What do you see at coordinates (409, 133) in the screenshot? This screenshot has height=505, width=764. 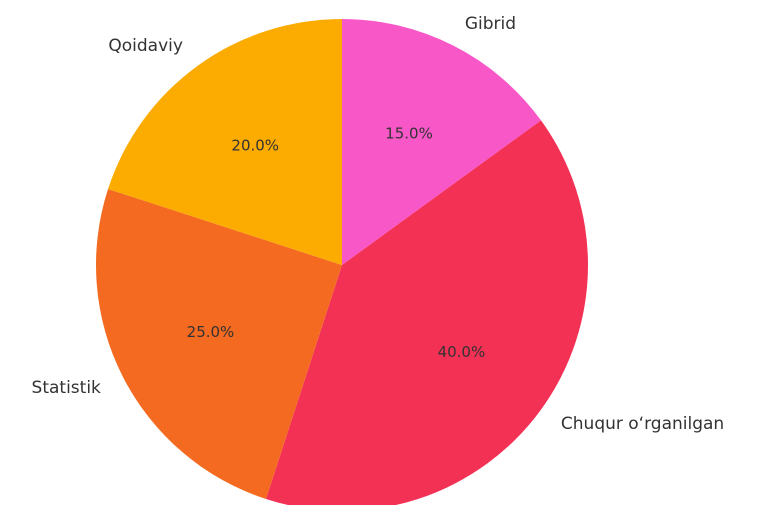 I see `percent-label-gibrid: 15.0%` at bounding box center [409, 133].